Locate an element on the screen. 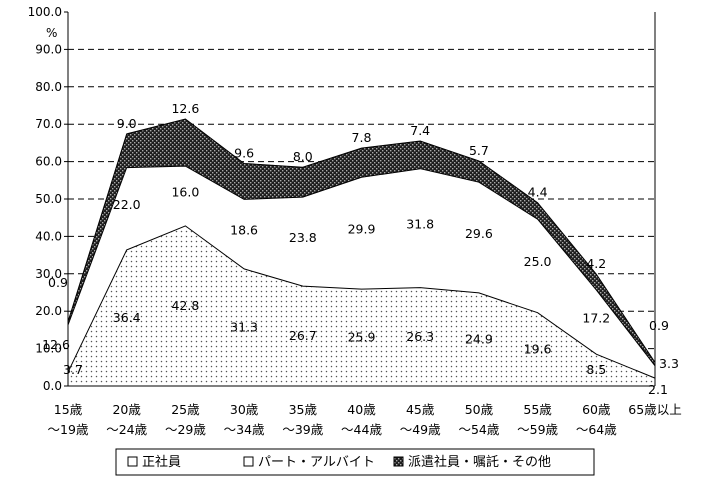 The image size is (707, 477). legend: 正社員 パート・アルバイト 派遣社員・嘱託・その他 is located at coordinates (355, 462).